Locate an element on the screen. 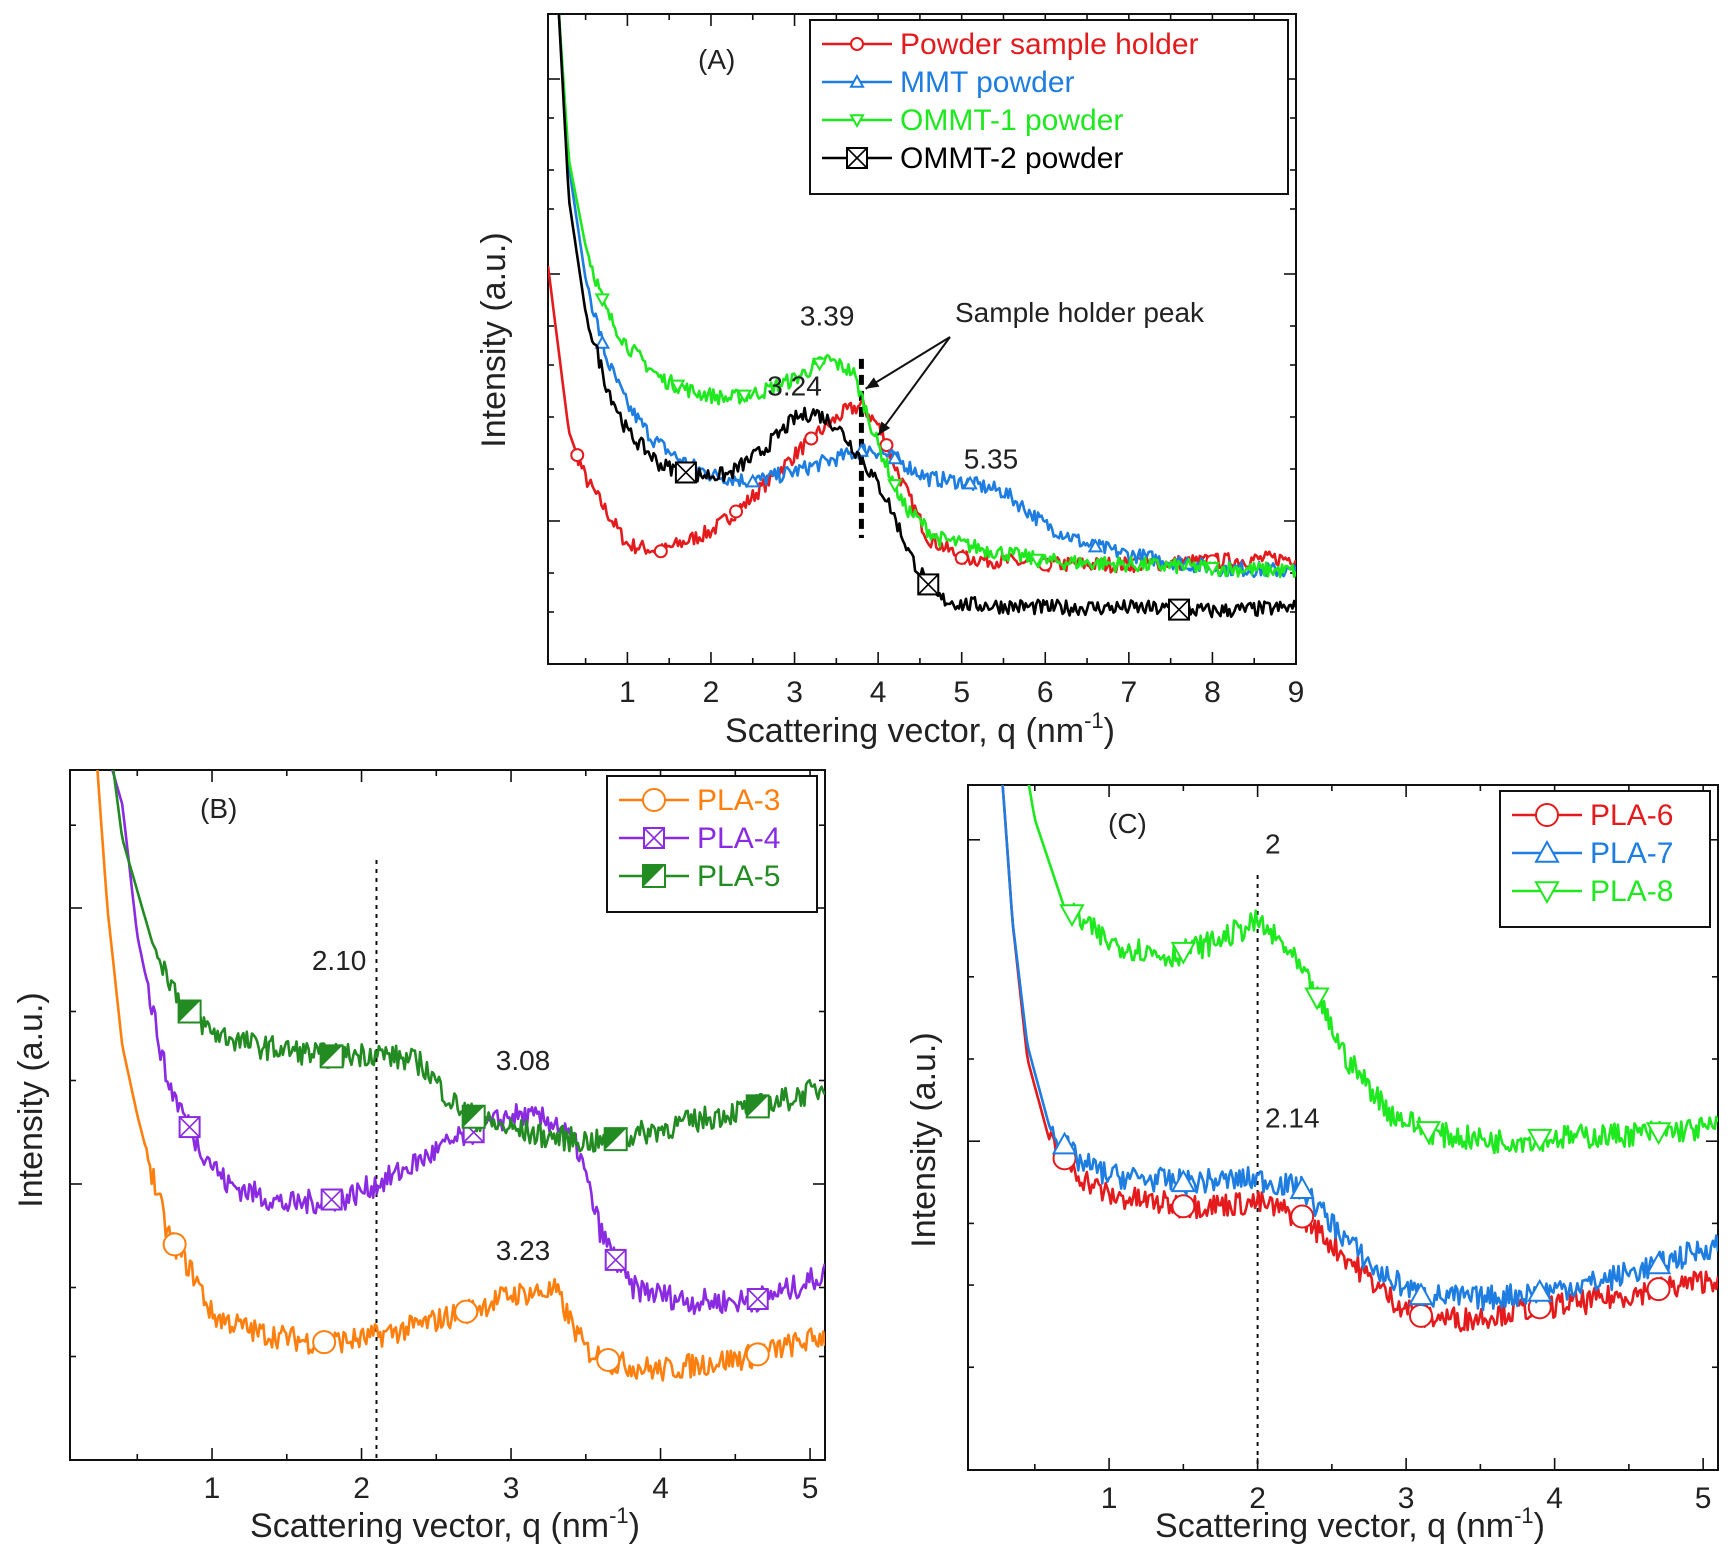 The height and width of the screenshot is (1544, 1730). legend-item: PLA-7 is located at coordinates (1592, 853).